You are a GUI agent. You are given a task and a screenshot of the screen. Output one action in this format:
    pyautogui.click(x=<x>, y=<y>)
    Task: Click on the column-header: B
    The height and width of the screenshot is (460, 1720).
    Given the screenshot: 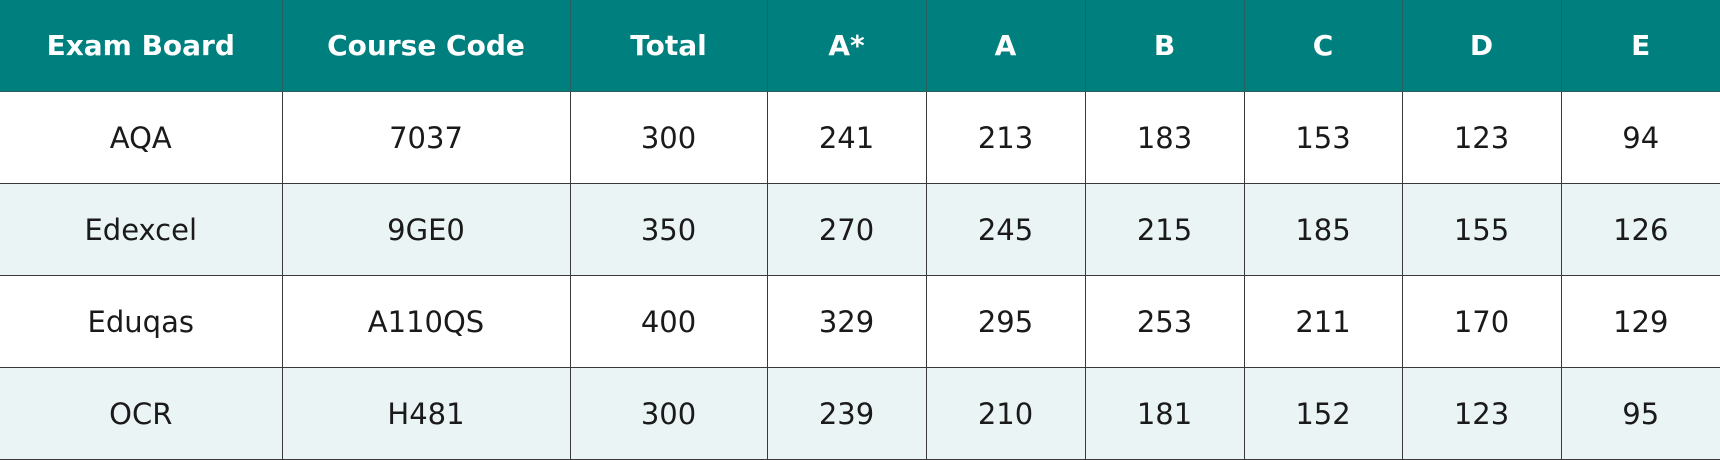 What is the action you would take?
    pyautogui.click(x=1164, y=46)
    